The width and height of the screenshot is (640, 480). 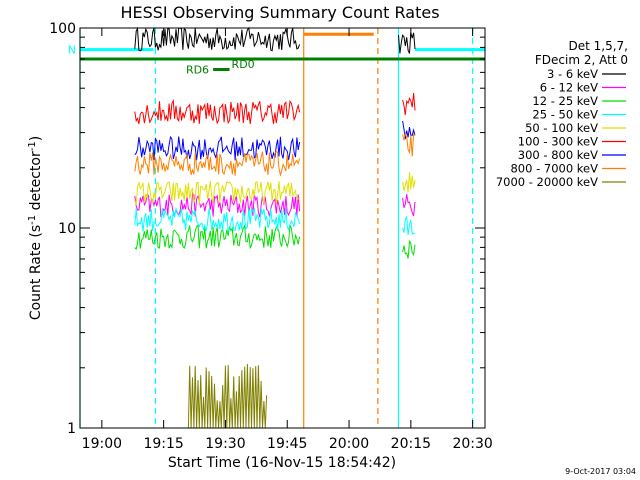 I want to click on legend-label-2: 12 - 25 keV, so click(x=565, y=101).